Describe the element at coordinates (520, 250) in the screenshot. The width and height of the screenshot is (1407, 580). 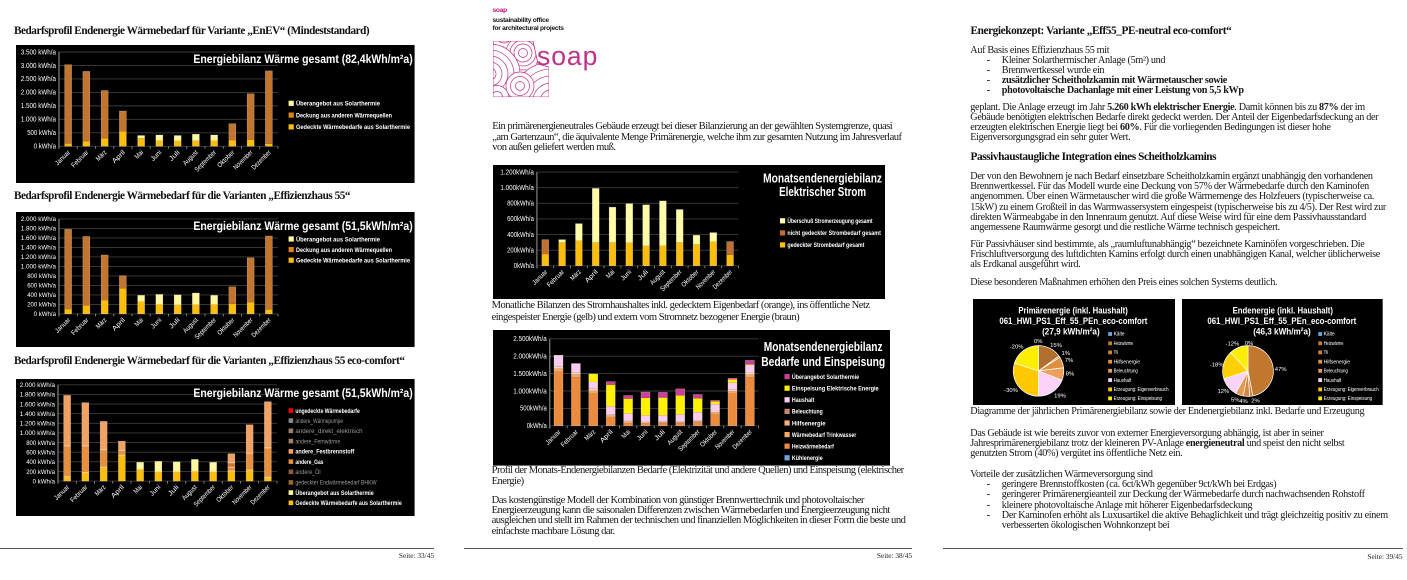
I see `svg-text: 200kWh/a` at that location.